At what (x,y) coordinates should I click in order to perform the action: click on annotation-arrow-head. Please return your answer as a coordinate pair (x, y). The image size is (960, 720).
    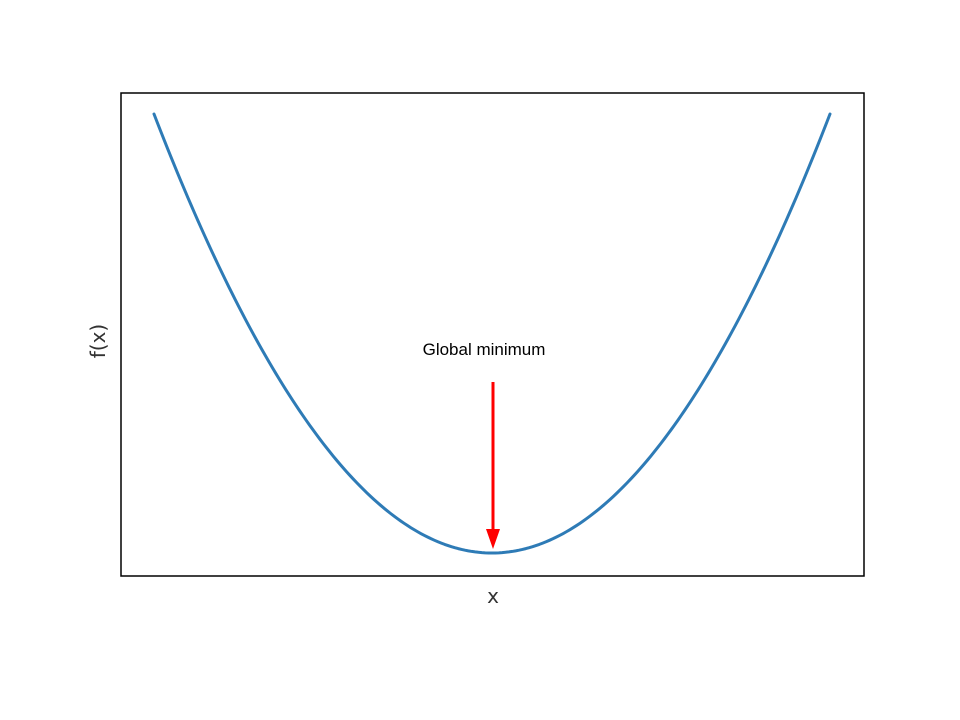
    Looking at the image, I should click on (493, 539).